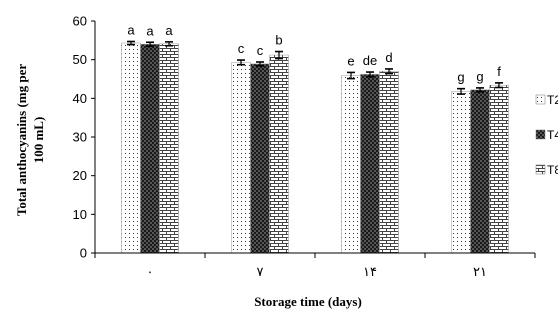  I want to click on x-axis-ticks: ۰ ۷ ۱۴ ۲۱, so click(315, 266).